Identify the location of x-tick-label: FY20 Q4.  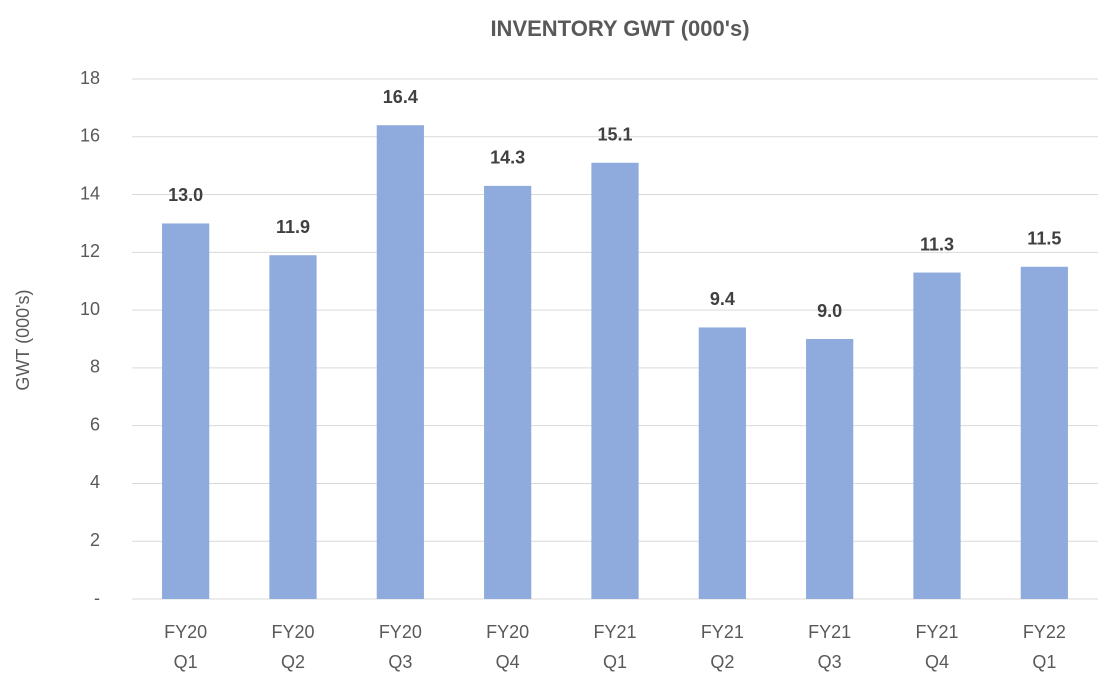
(508, 647).